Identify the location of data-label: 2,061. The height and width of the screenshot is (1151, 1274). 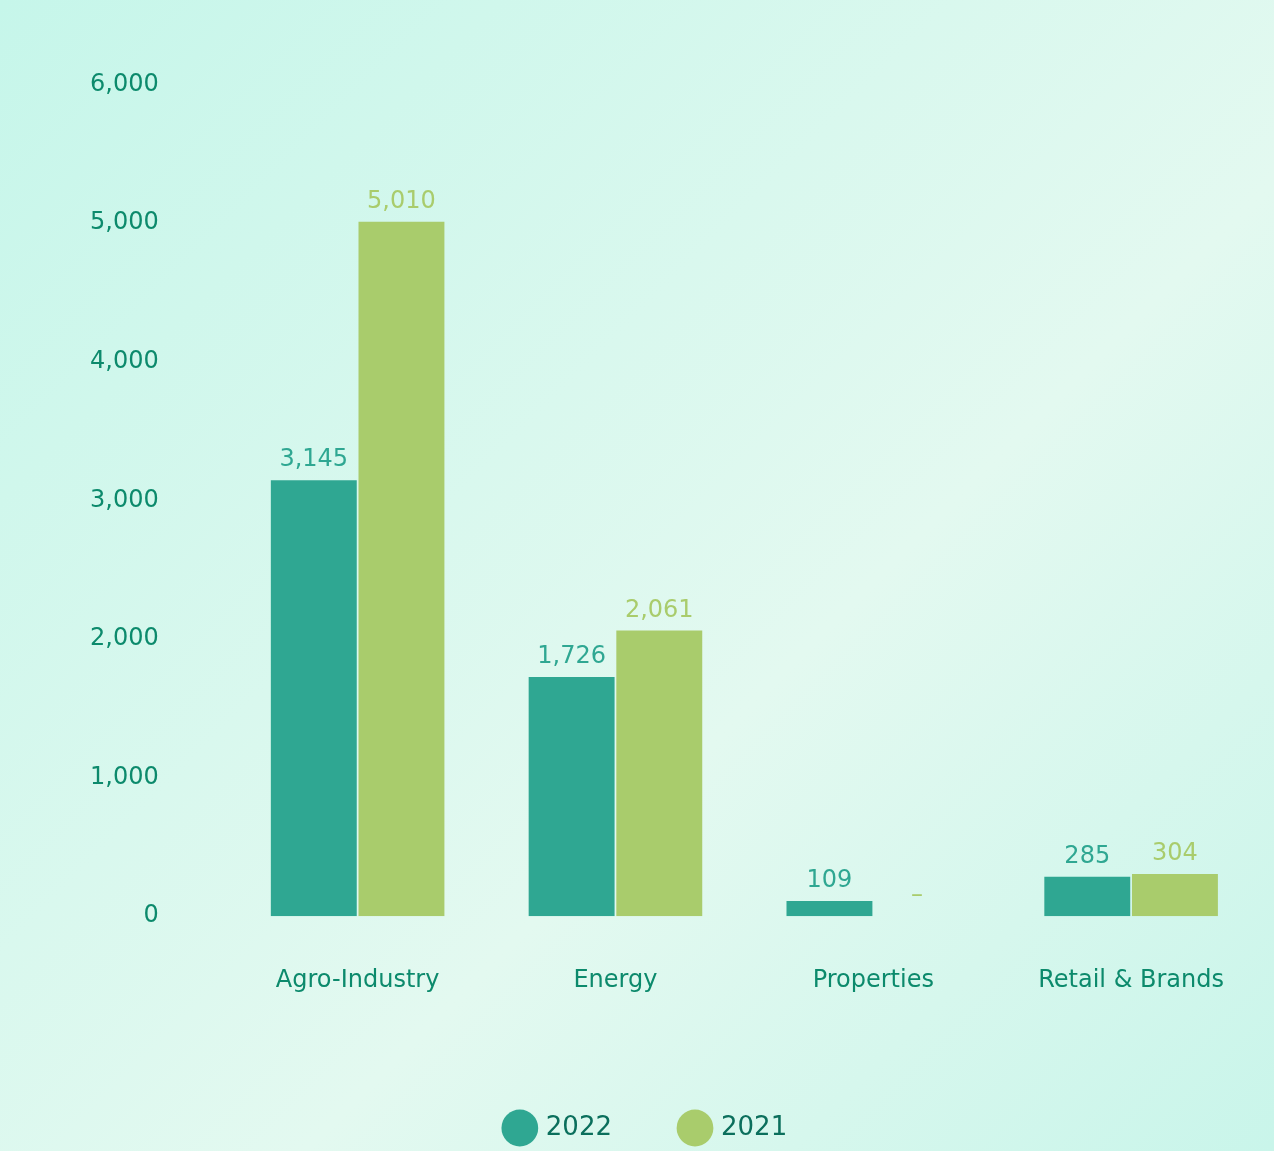
(659, 608).